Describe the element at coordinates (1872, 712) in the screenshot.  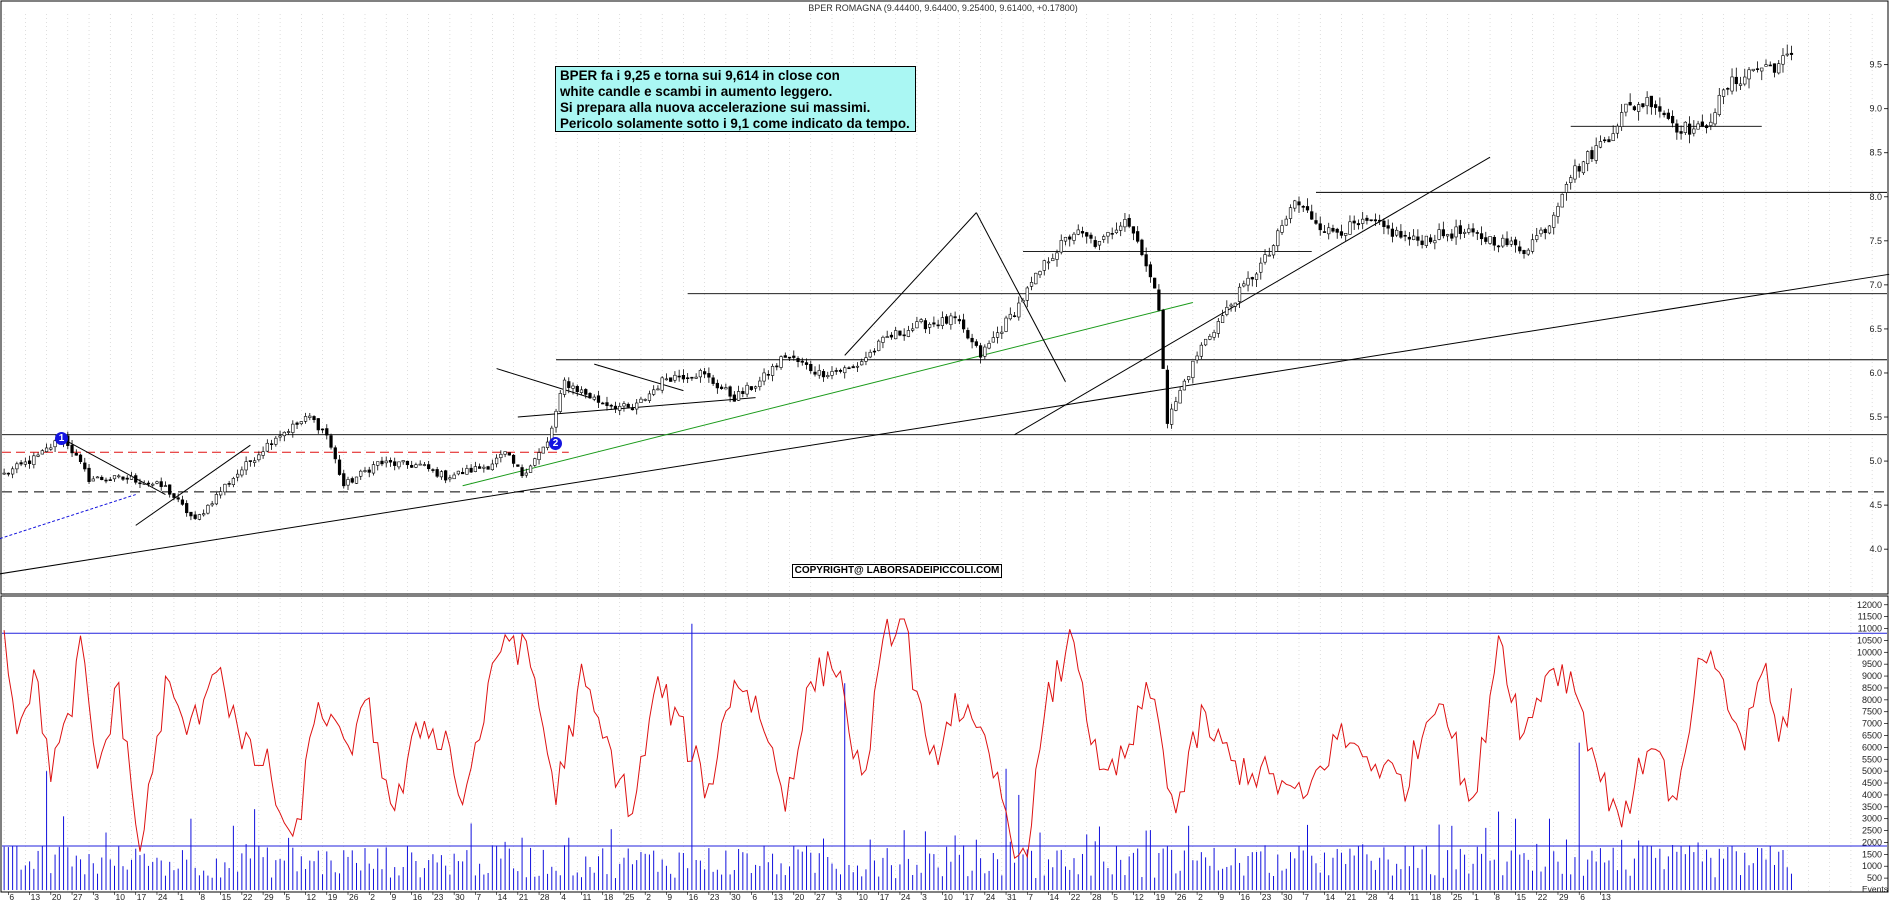
I see `osc-tick-label: 7500` at that location.